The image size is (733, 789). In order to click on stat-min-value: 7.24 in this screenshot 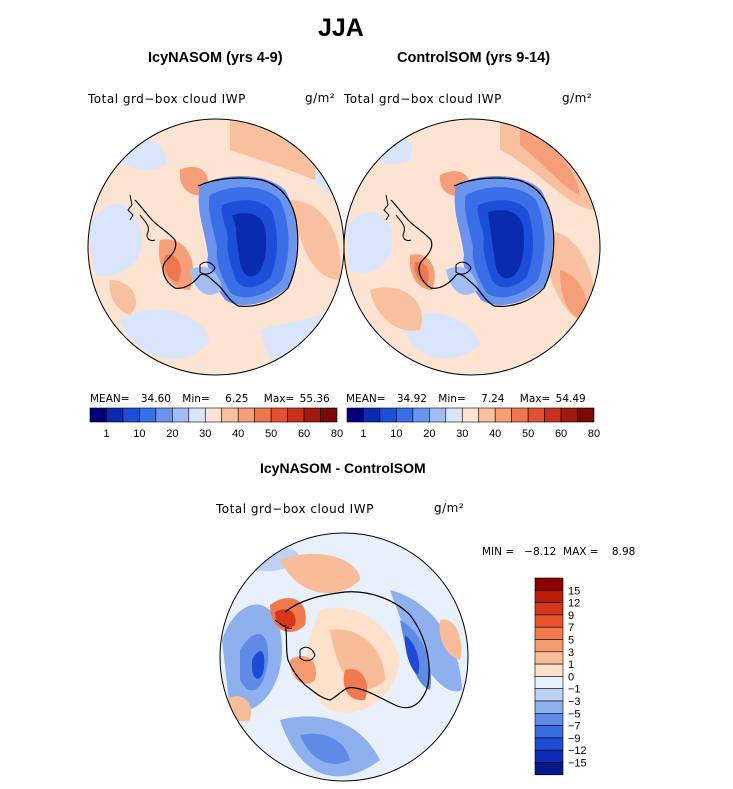, I will do `click(493, 399)`.